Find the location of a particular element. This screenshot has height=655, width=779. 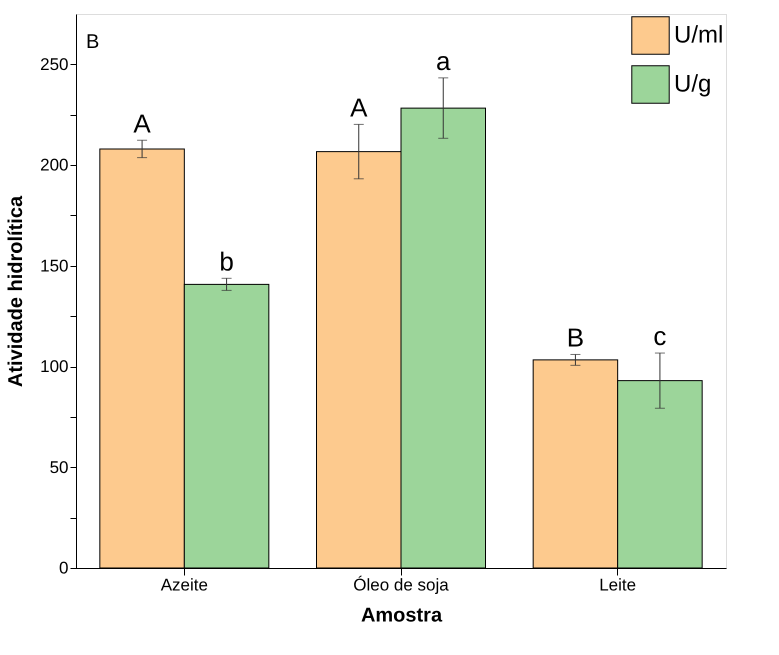

y-tick-label: 100 is located at coordinates (54, 366).